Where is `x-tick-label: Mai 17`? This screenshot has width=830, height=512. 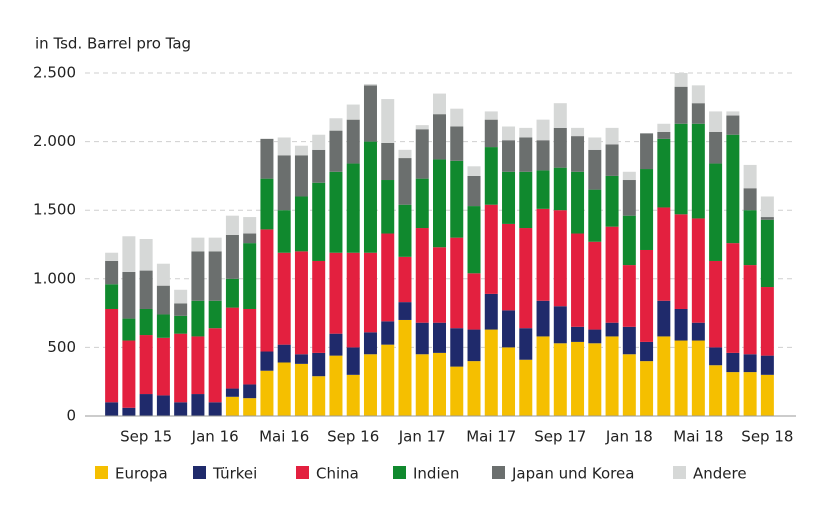
x-tick-label: Mai 17 is located at coordinates (491, 437).